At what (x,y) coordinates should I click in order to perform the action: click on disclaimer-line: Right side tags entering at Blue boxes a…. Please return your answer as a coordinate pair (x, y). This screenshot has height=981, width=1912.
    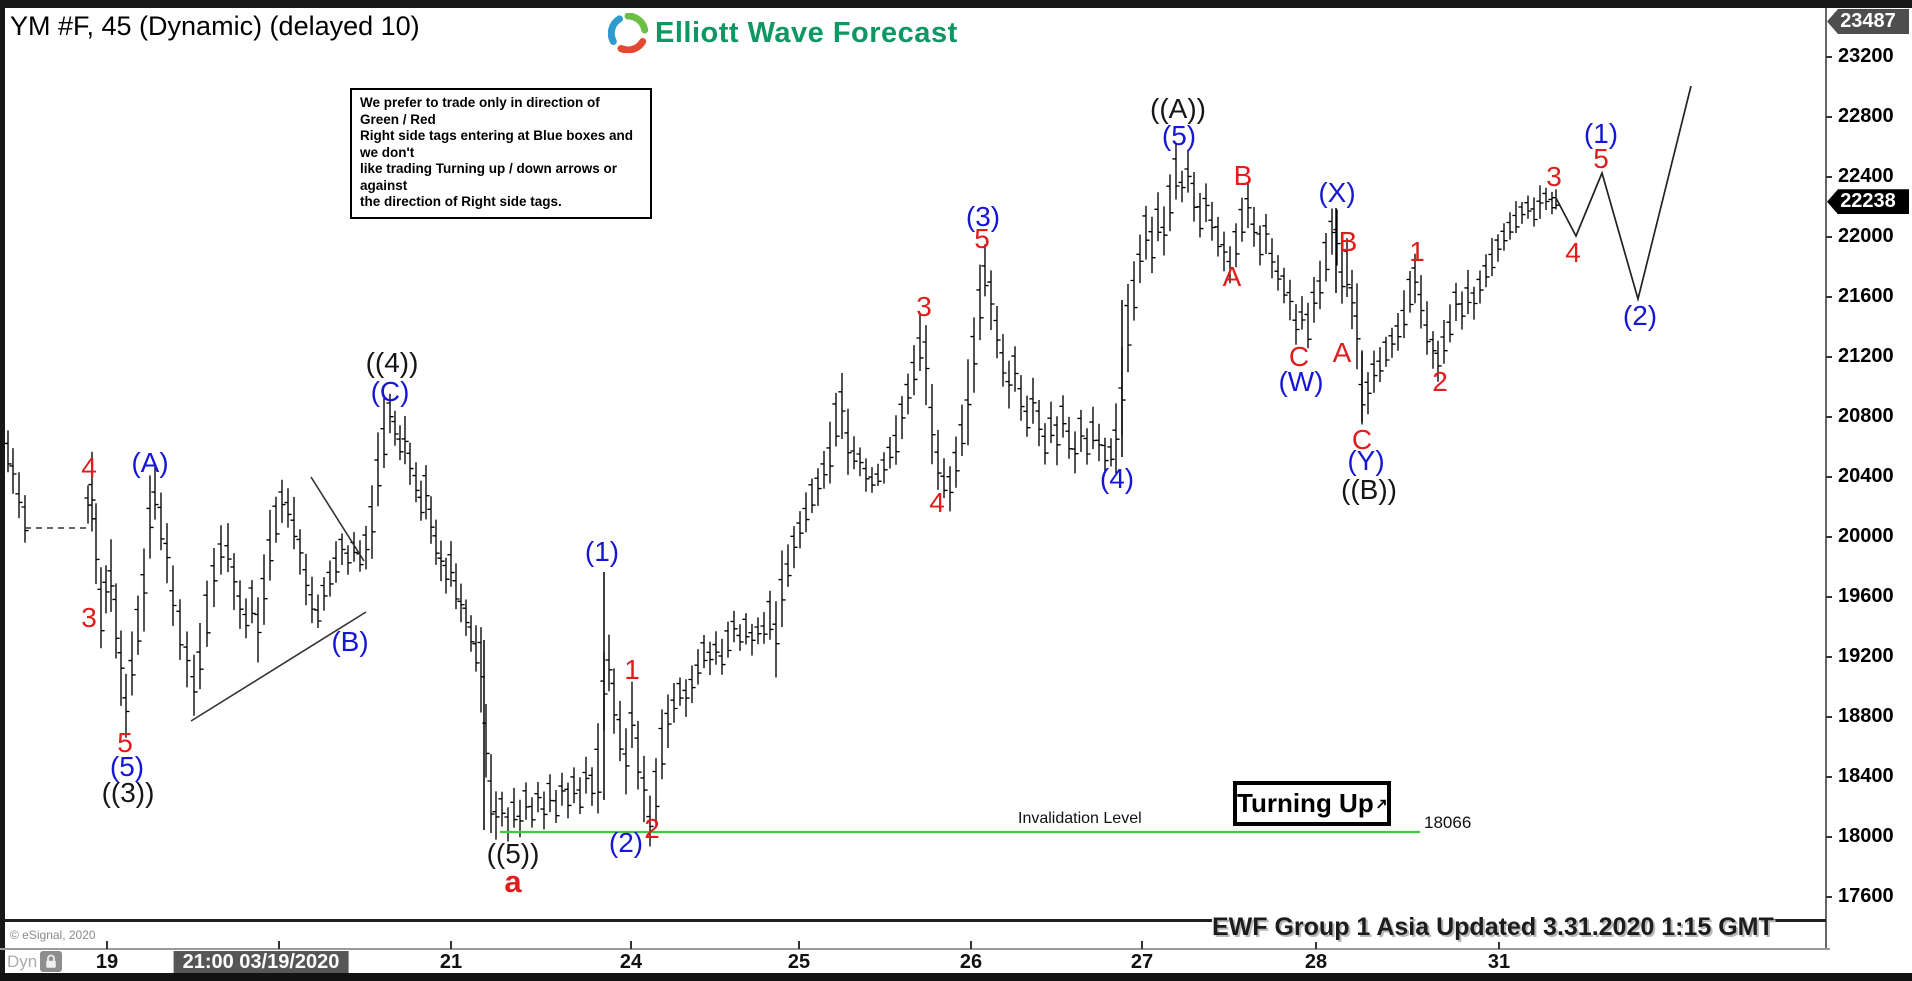
    Looking at the image, I should click on (497, 144).